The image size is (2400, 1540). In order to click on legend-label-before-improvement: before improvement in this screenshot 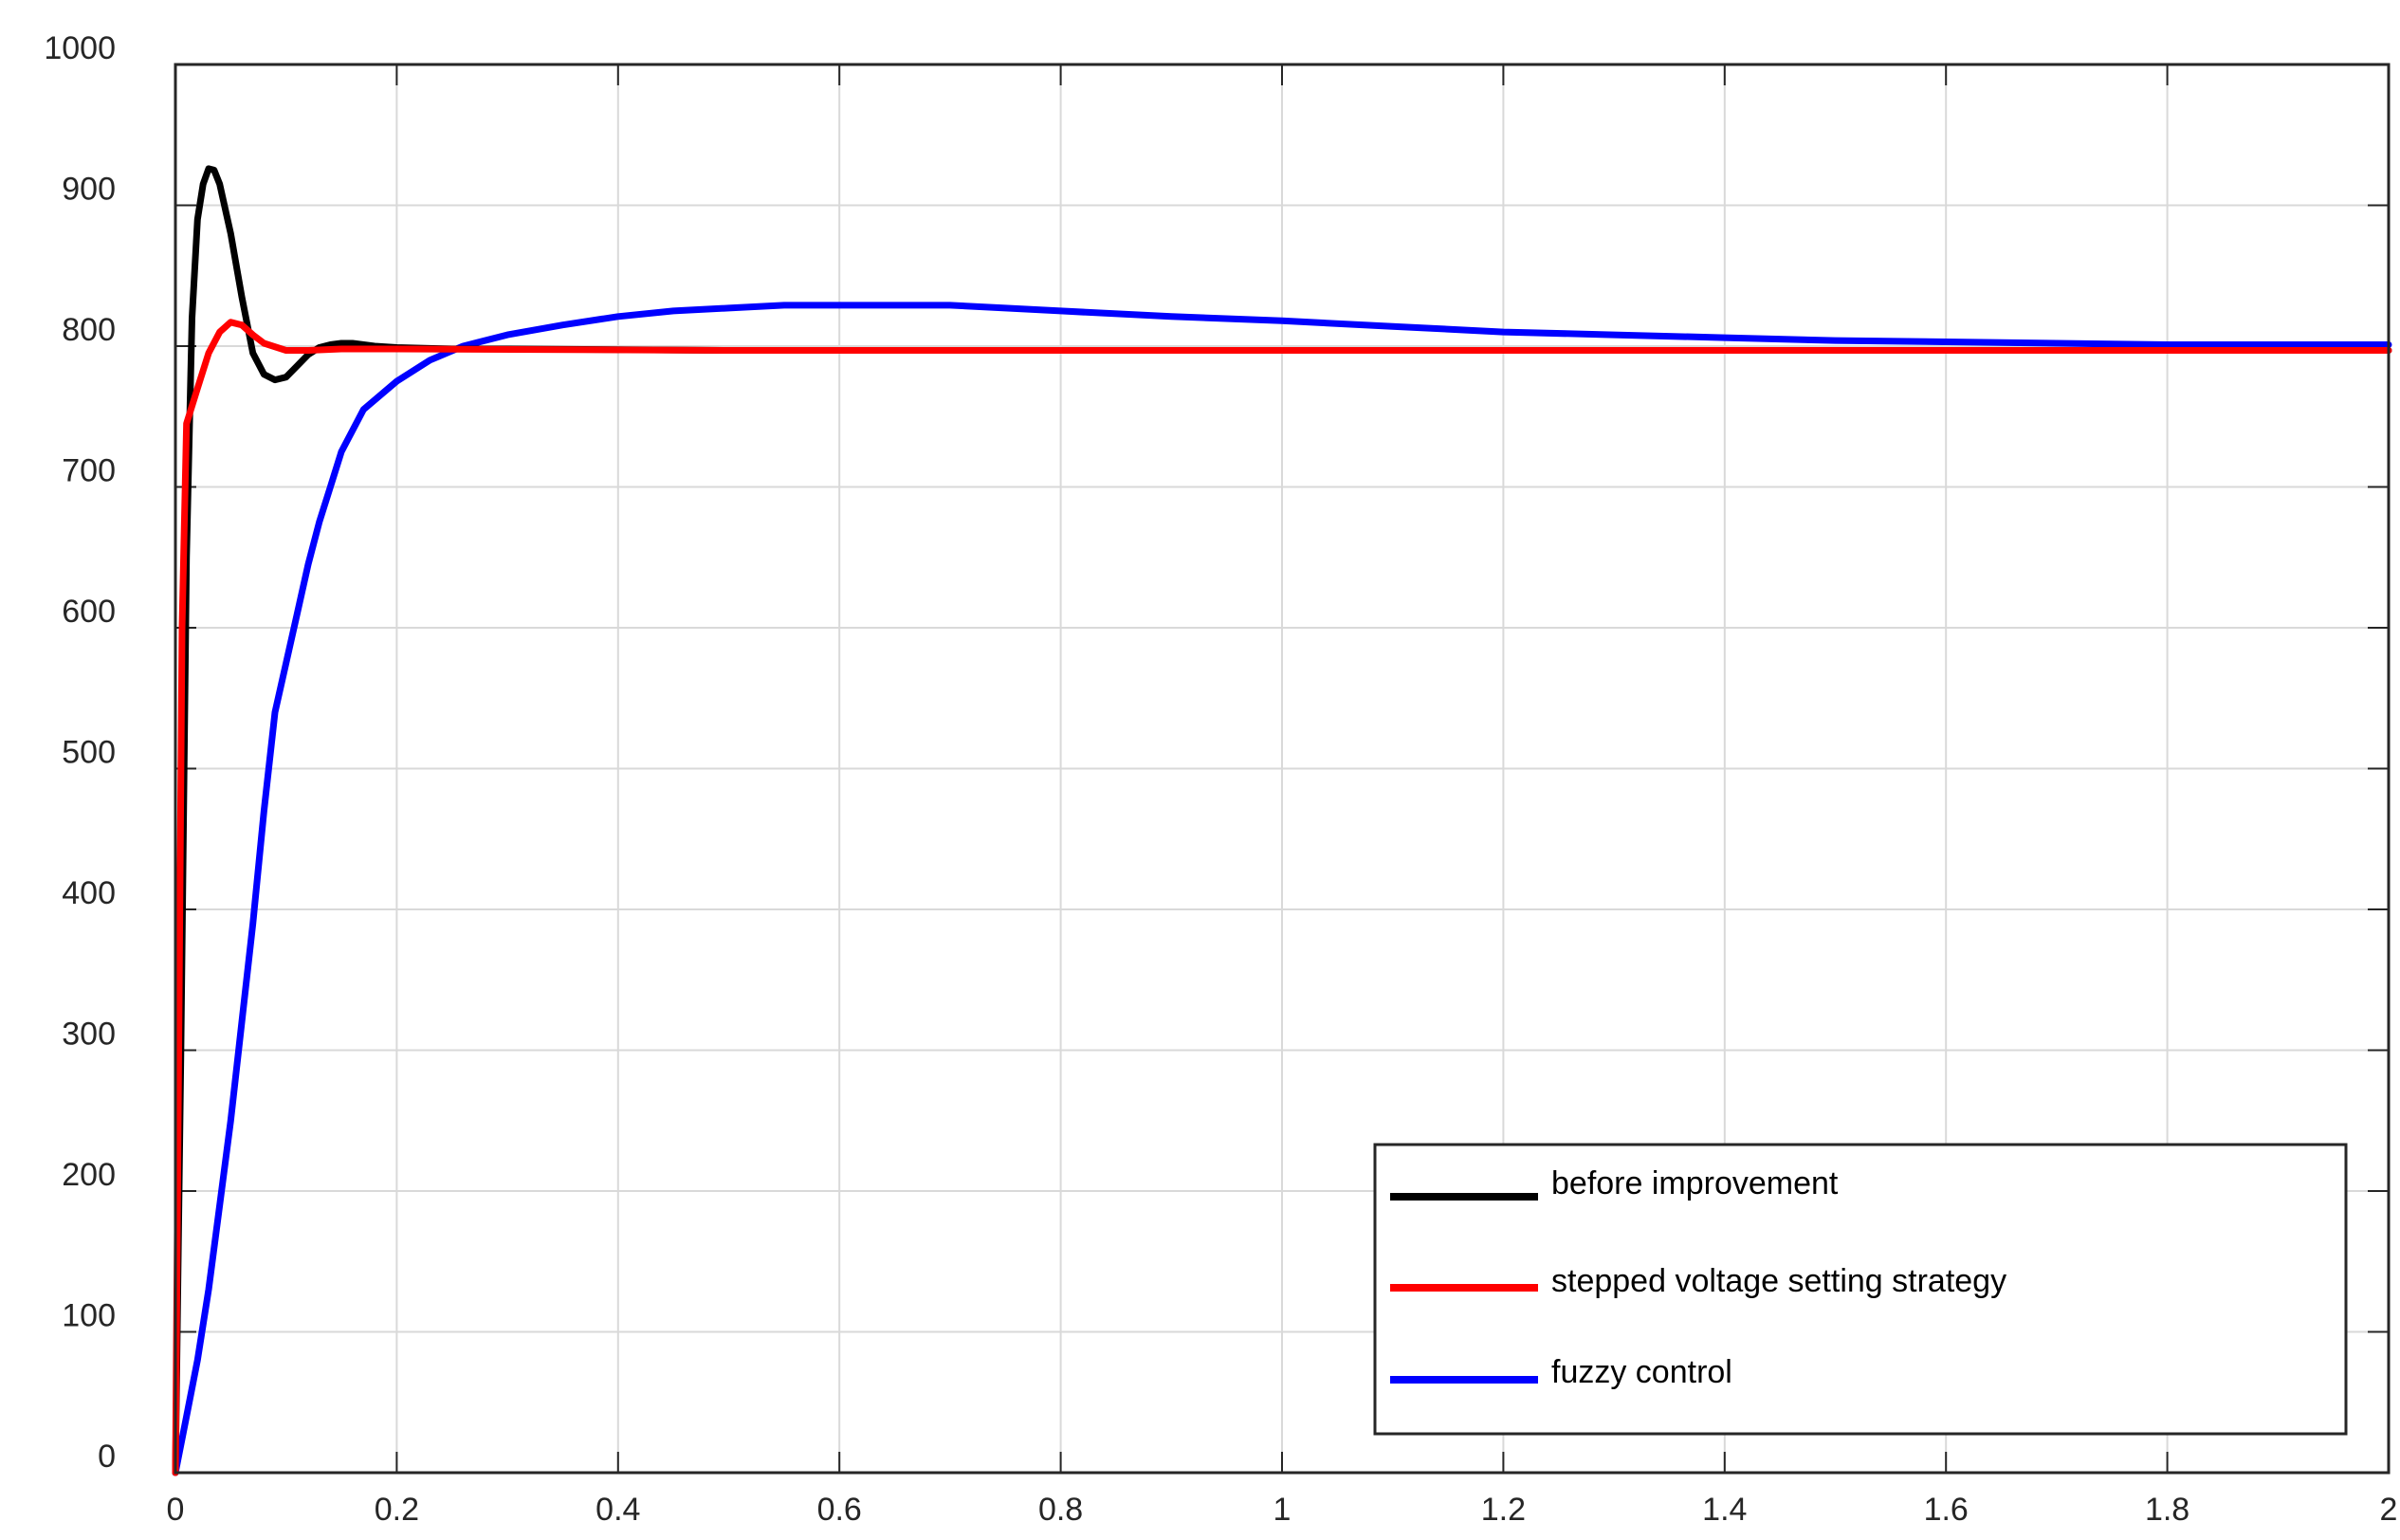, I will do `click(1695, 1183)`.